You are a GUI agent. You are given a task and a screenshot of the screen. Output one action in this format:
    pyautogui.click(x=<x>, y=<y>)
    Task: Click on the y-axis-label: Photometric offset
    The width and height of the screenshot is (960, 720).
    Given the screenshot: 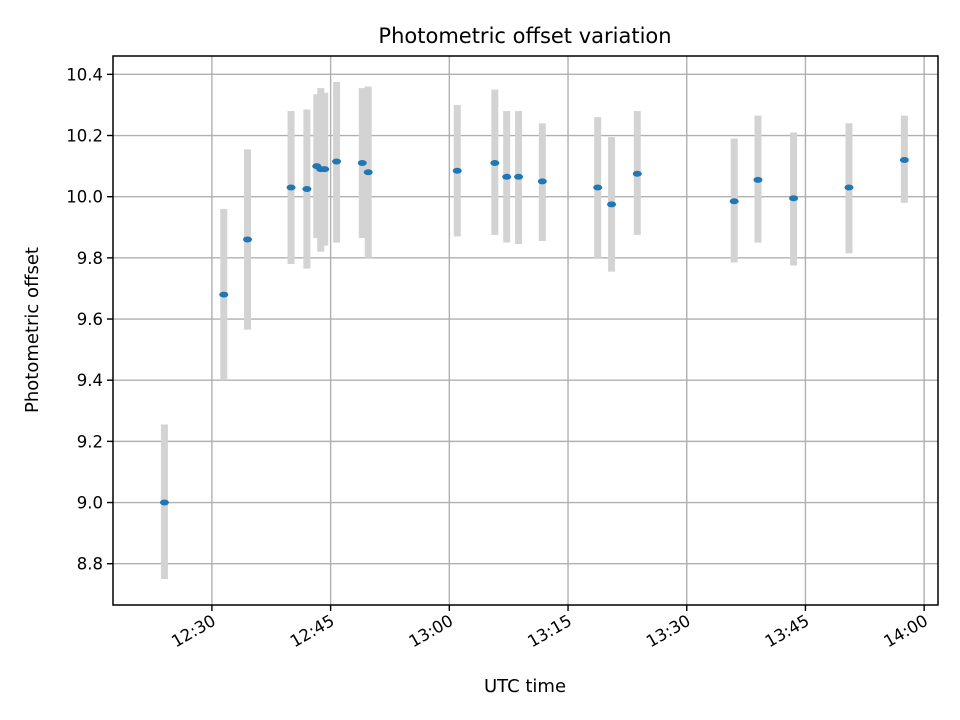 What is the action you would take?
    pyautogui.click(x=32, y=330)
    